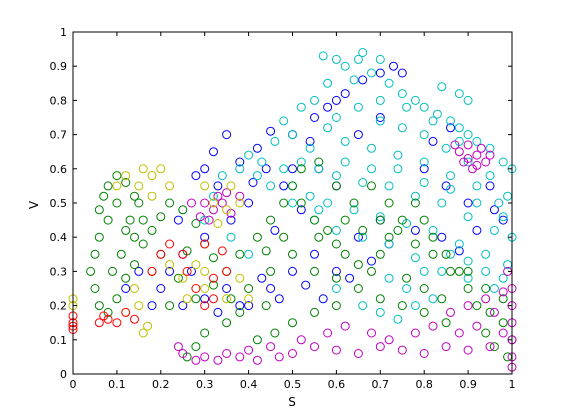 The width and height of the screenshot is (561, 420). What do you see at coordinates (59, 100) in the screenshot?
I see `y-tick-label-8: 0.8` at bounding box center [59, 100].